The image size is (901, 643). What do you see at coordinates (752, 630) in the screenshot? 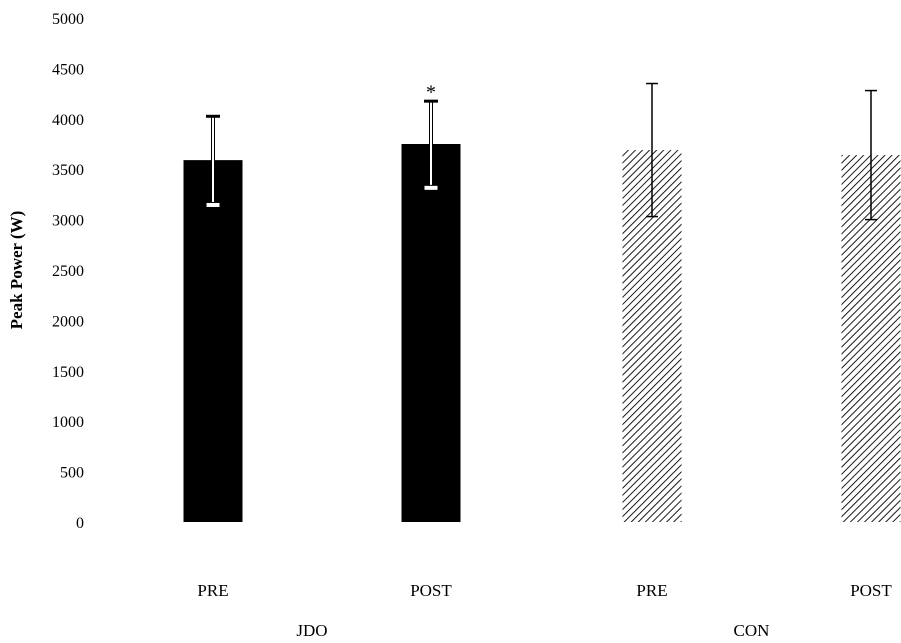
I see `group-label: CON` at bounding box center [752, 630].